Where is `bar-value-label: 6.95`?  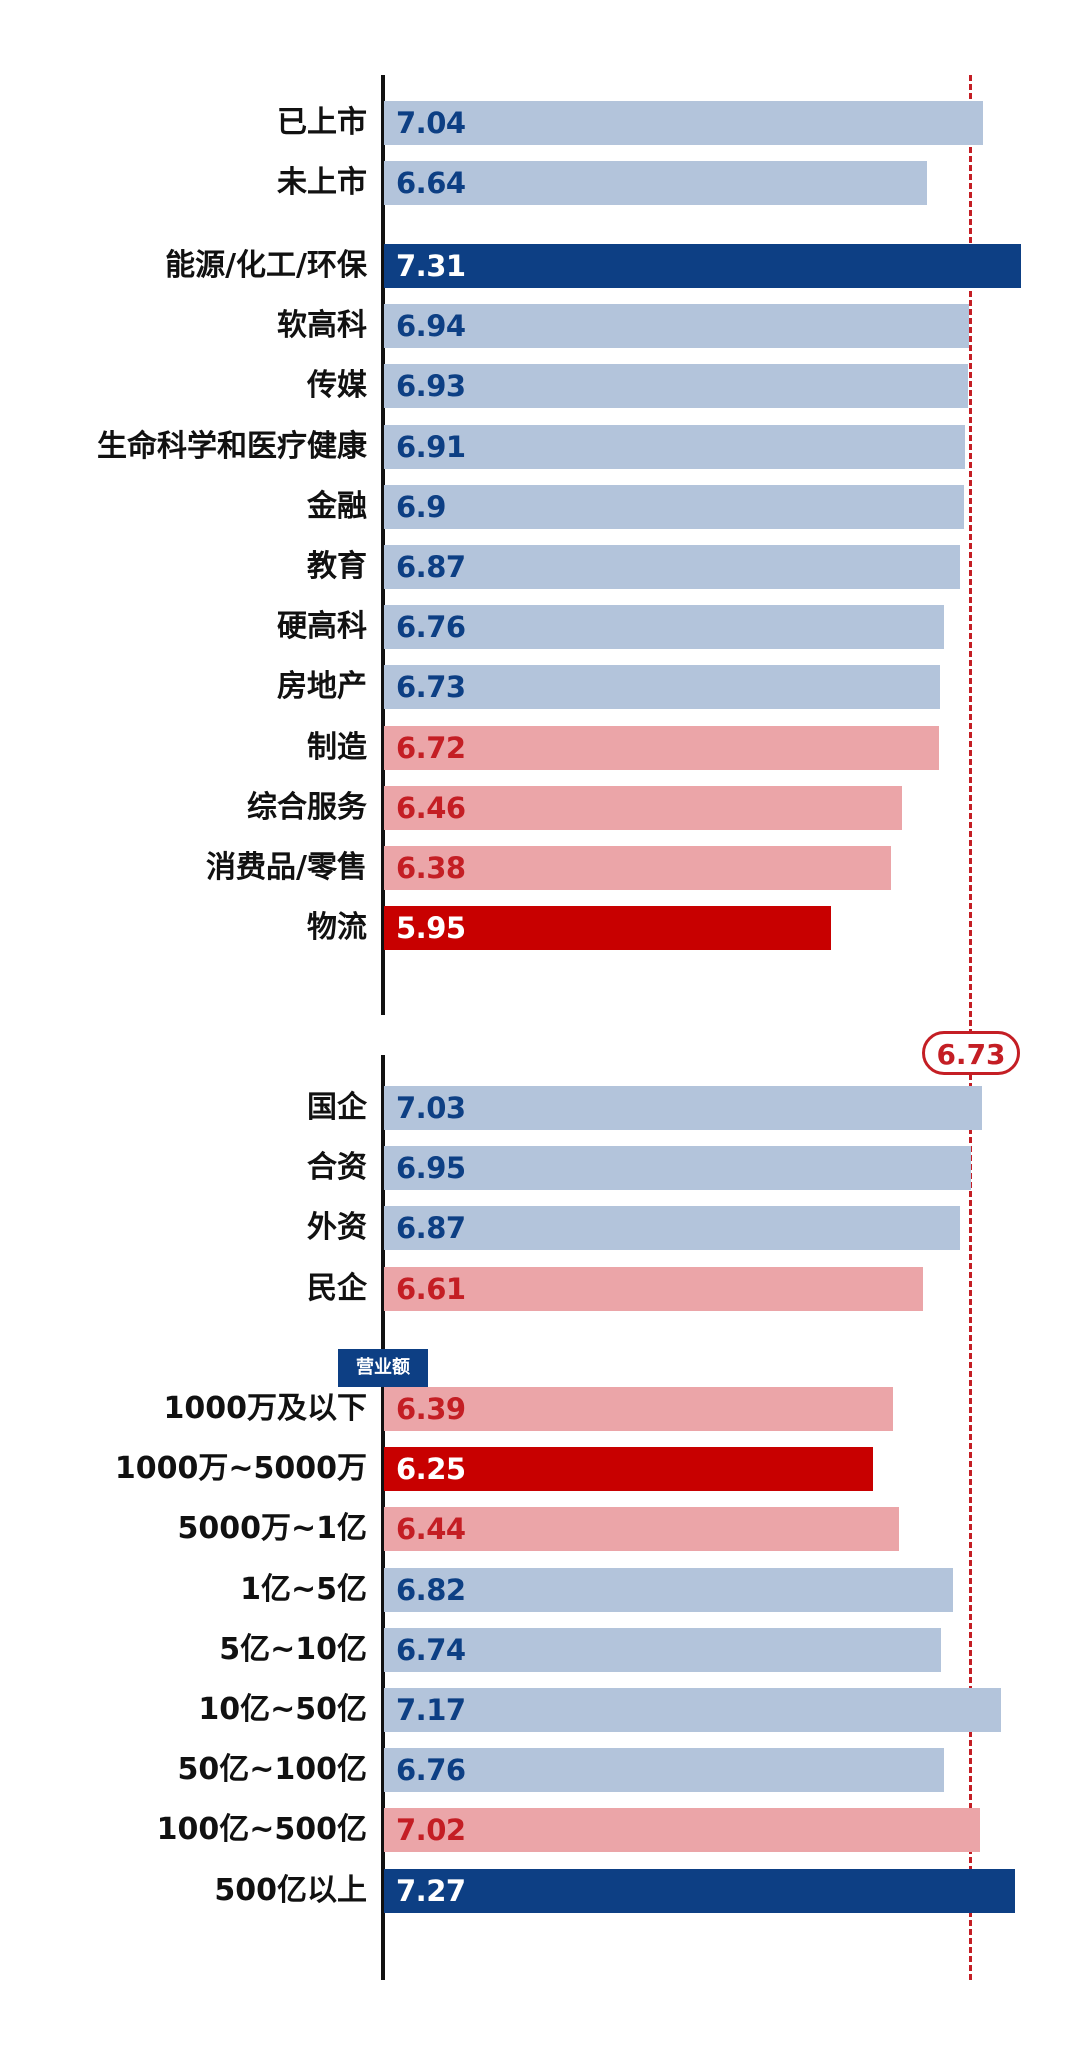
bar-value-label: 6.95 is located at coordinates (431, 1168).